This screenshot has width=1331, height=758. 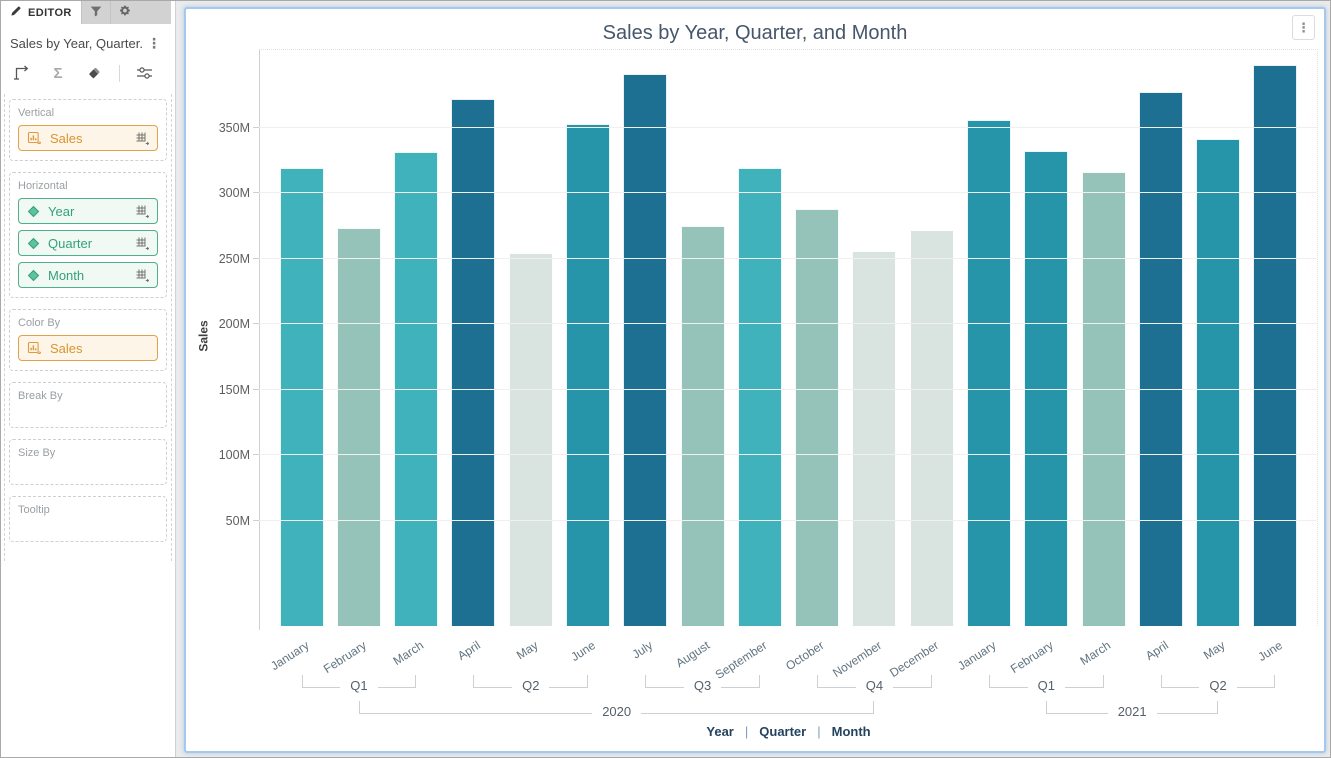 I want to click on x-label-february-2021: February, so click(x=1032, y=657).